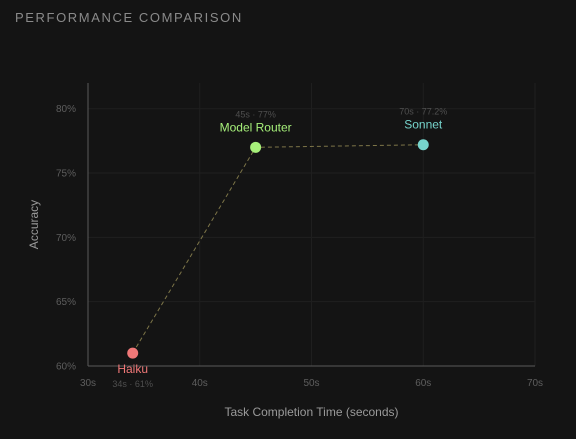 This screenshot has height=439, width=576. I want to click on haiku-label: Haiku, so click(132, 369).